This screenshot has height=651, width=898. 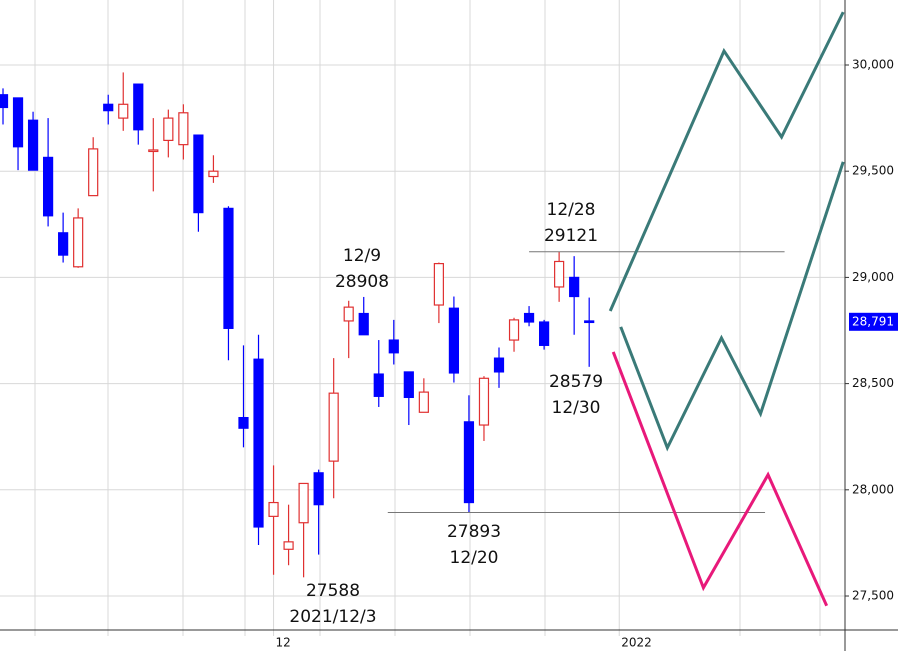 I want to click on annotation: 12/20, so click(x=474, y=558).